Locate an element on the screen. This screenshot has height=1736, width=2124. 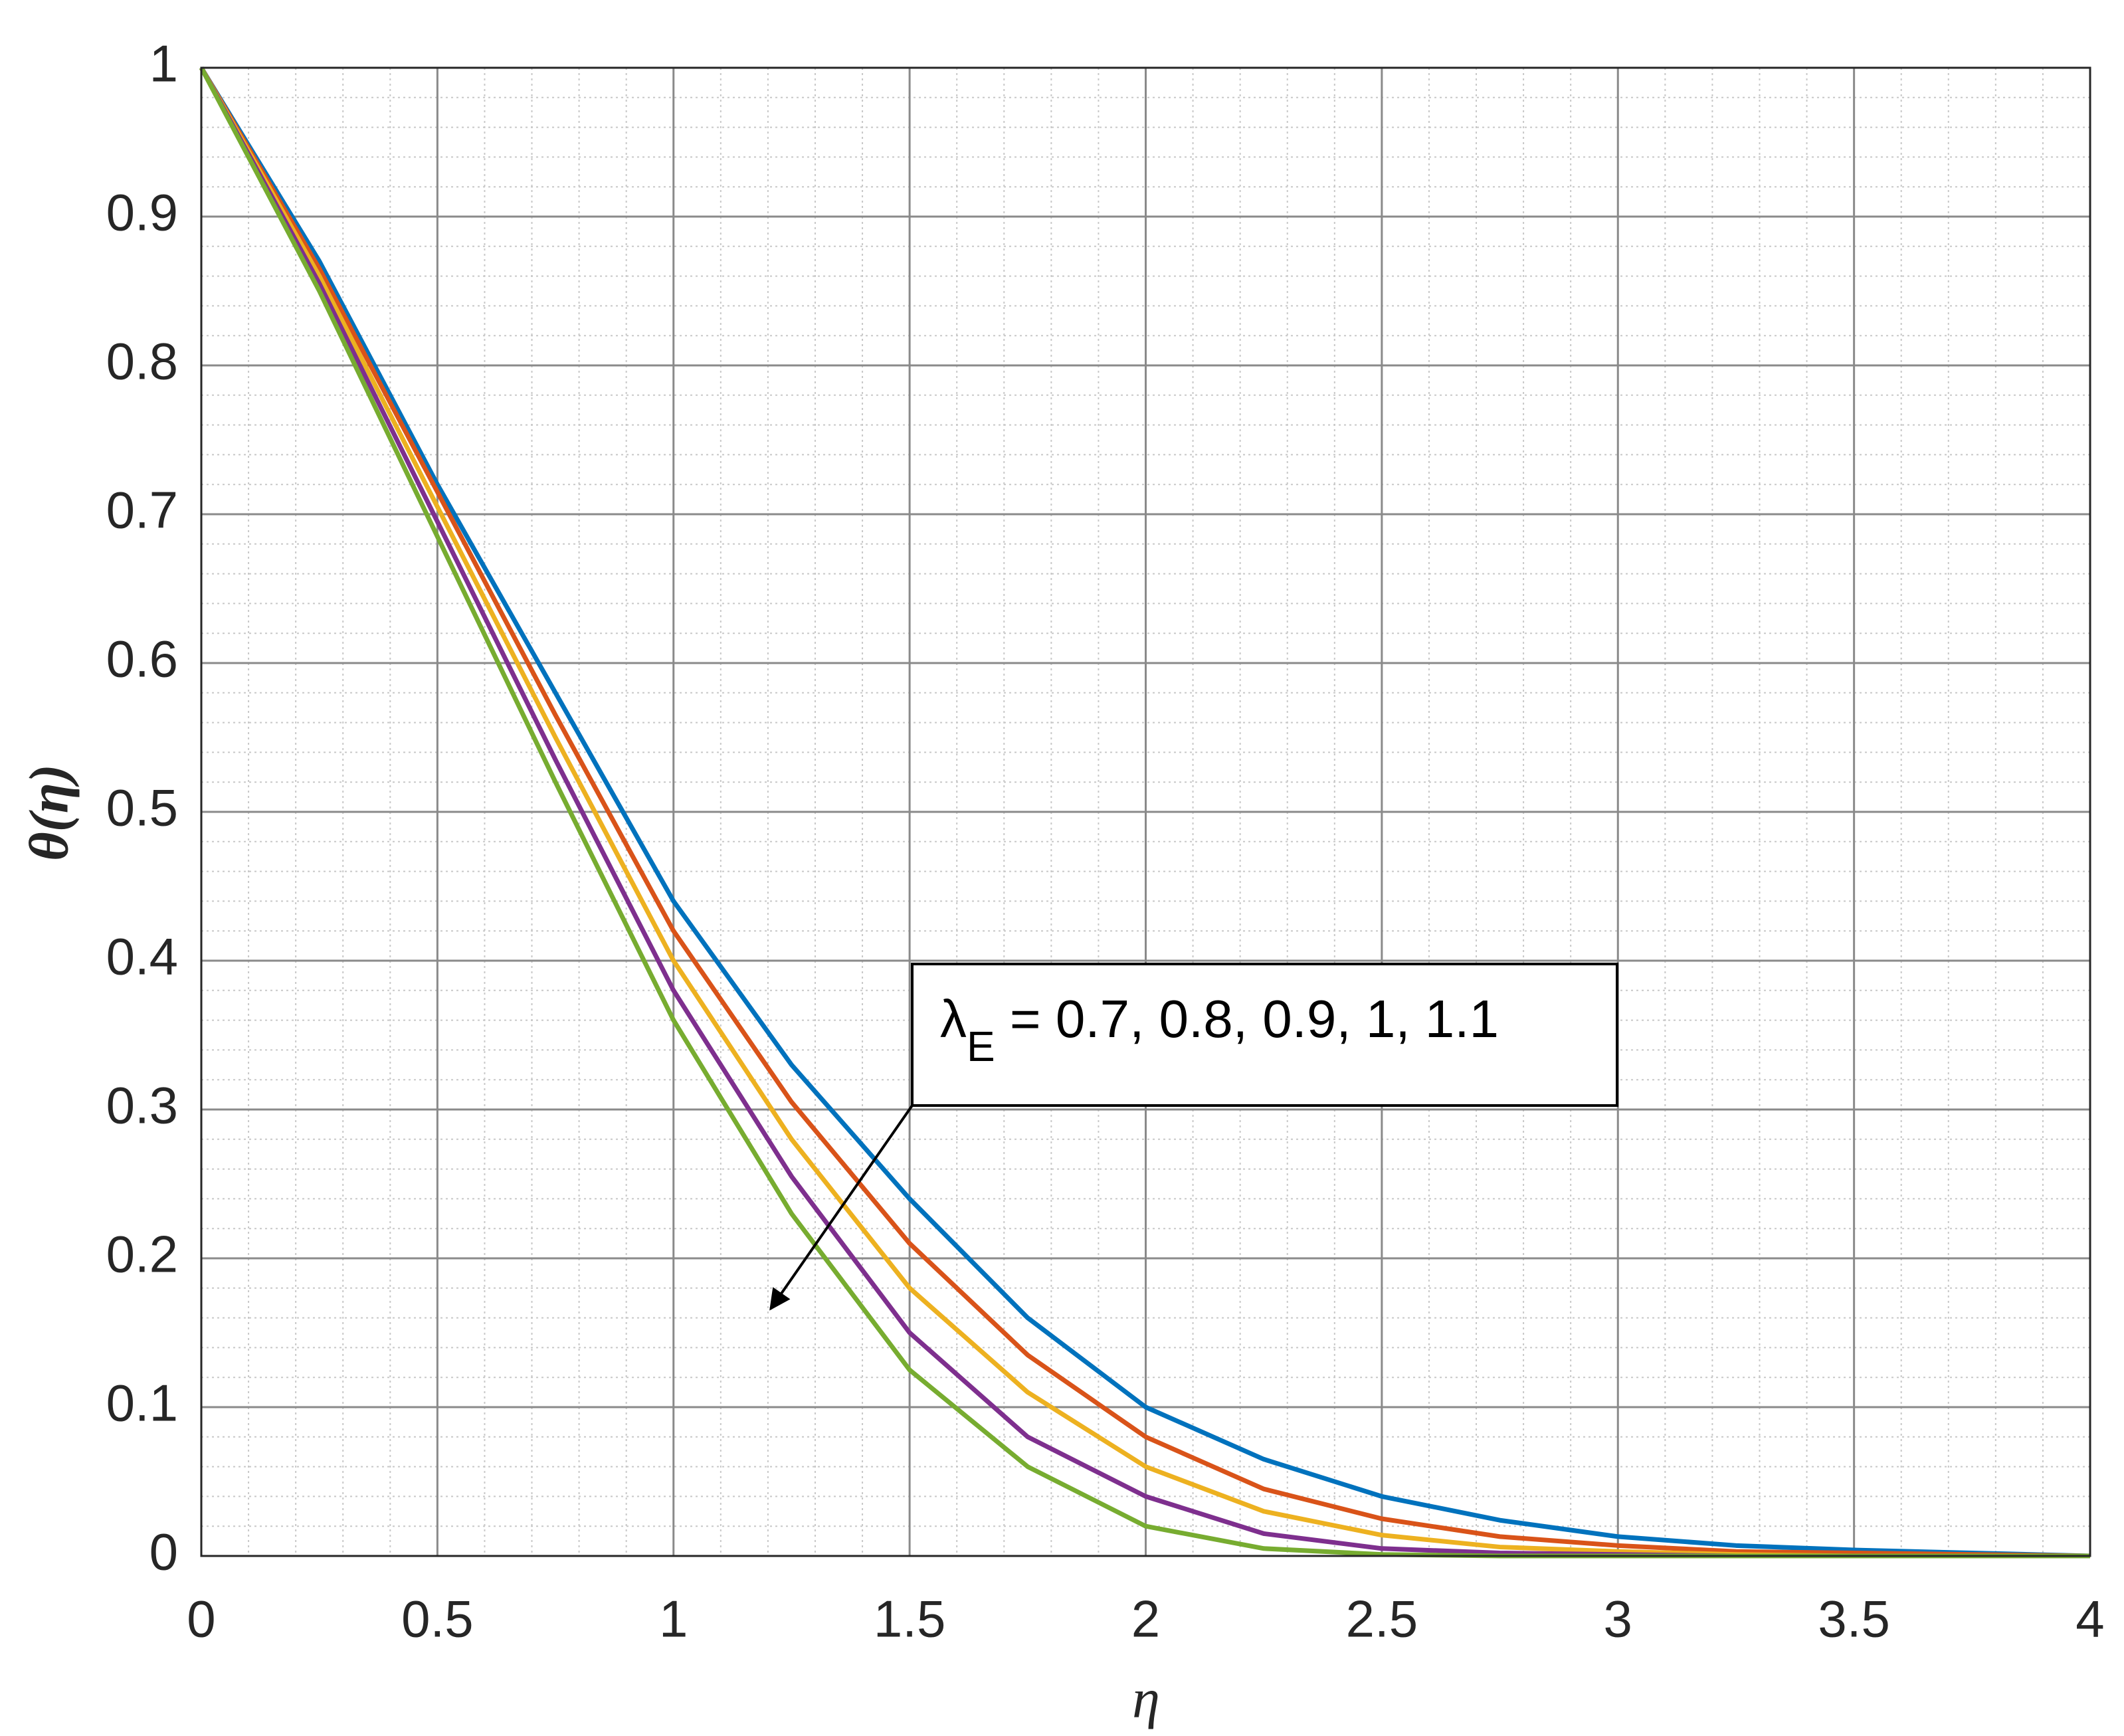
annotation-text: = 0.7, 0.8, 0.9, 1, 1.1 is located at coordinates (1247, 1018).